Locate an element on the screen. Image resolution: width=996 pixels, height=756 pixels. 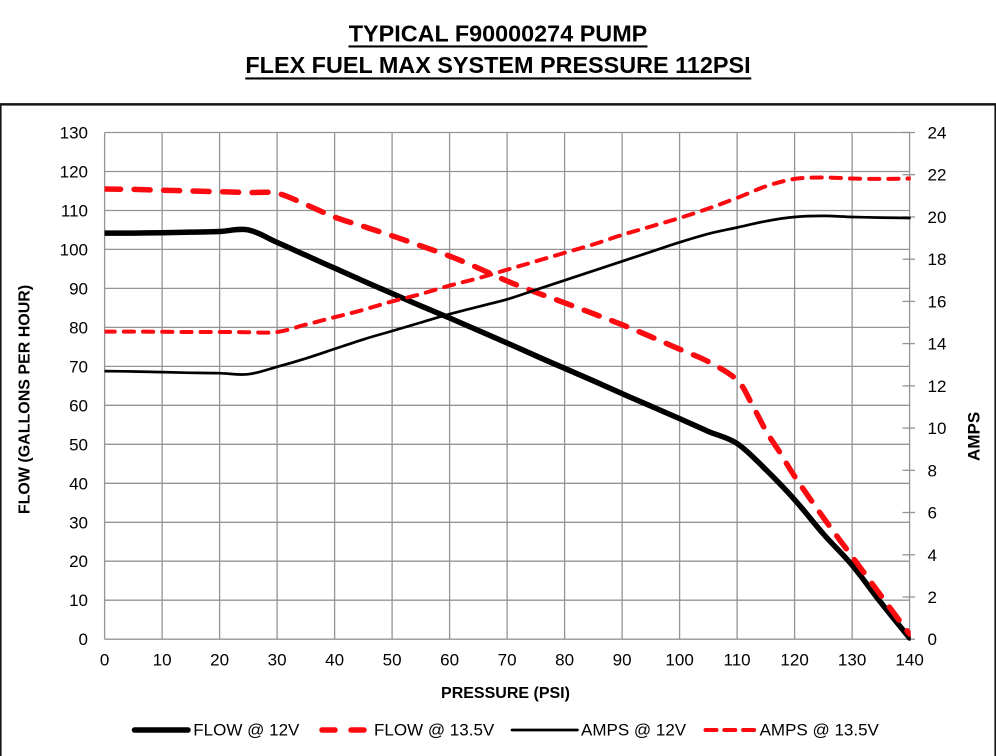
svg-text: AMPS @ 13.5V is located at coordinates (820, 730).